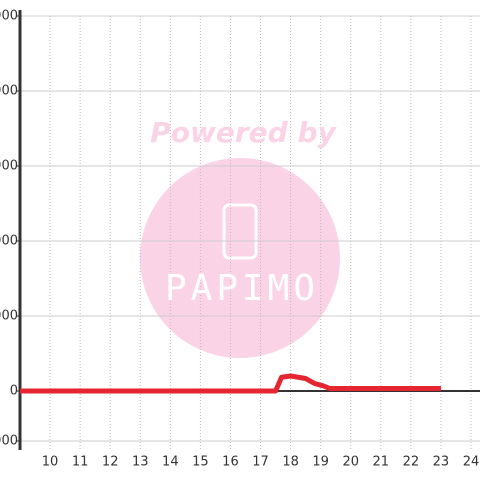 The height and width of the screenshot is (480, 480). I want to click on y-tick-label: -20,000, so click(9, 441).